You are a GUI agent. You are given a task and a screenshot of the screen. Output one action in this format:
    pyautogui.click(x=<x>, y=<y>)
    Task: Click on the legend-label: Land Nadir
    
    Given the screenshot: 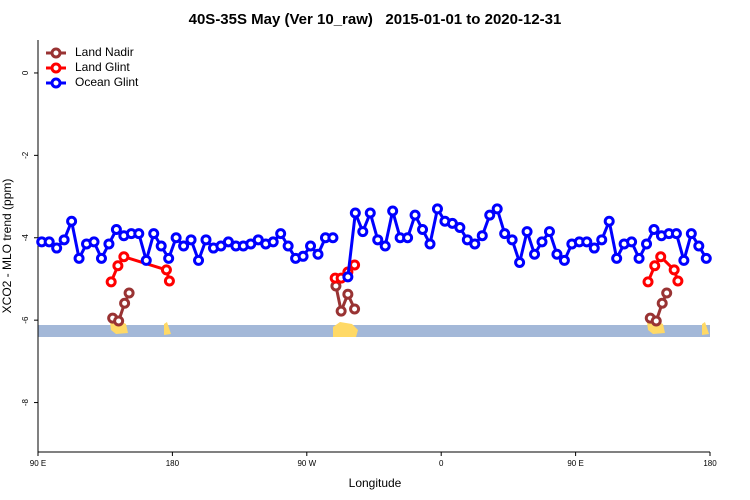 What is the action you would take?
    pyautogui.click(x=104, y=52)
    